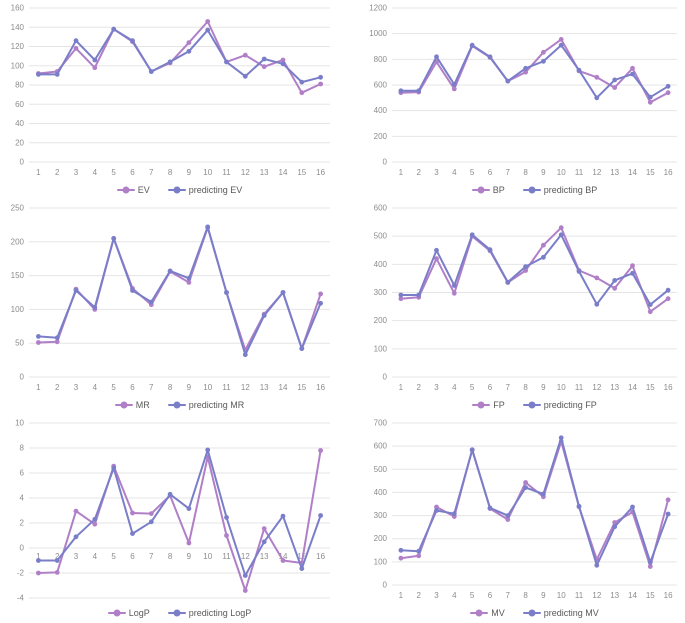  What do you see at coordinates (19, 123) in the screenshot?
I see `y-axis-tick-label: 40` at bounding box center [19, 123].